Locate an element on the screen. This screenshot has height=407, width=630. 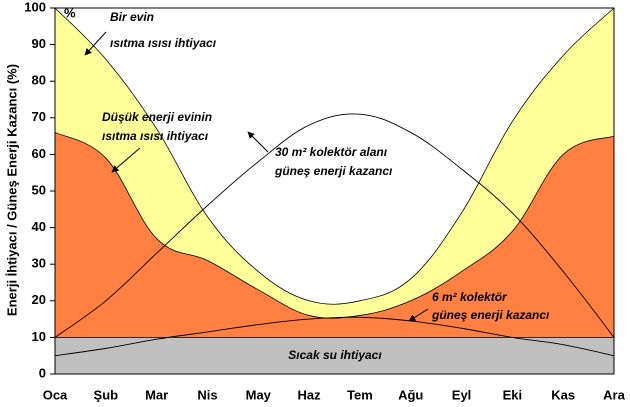
annotation: Düşük enerji evinin is located at coordinates (157, 117).